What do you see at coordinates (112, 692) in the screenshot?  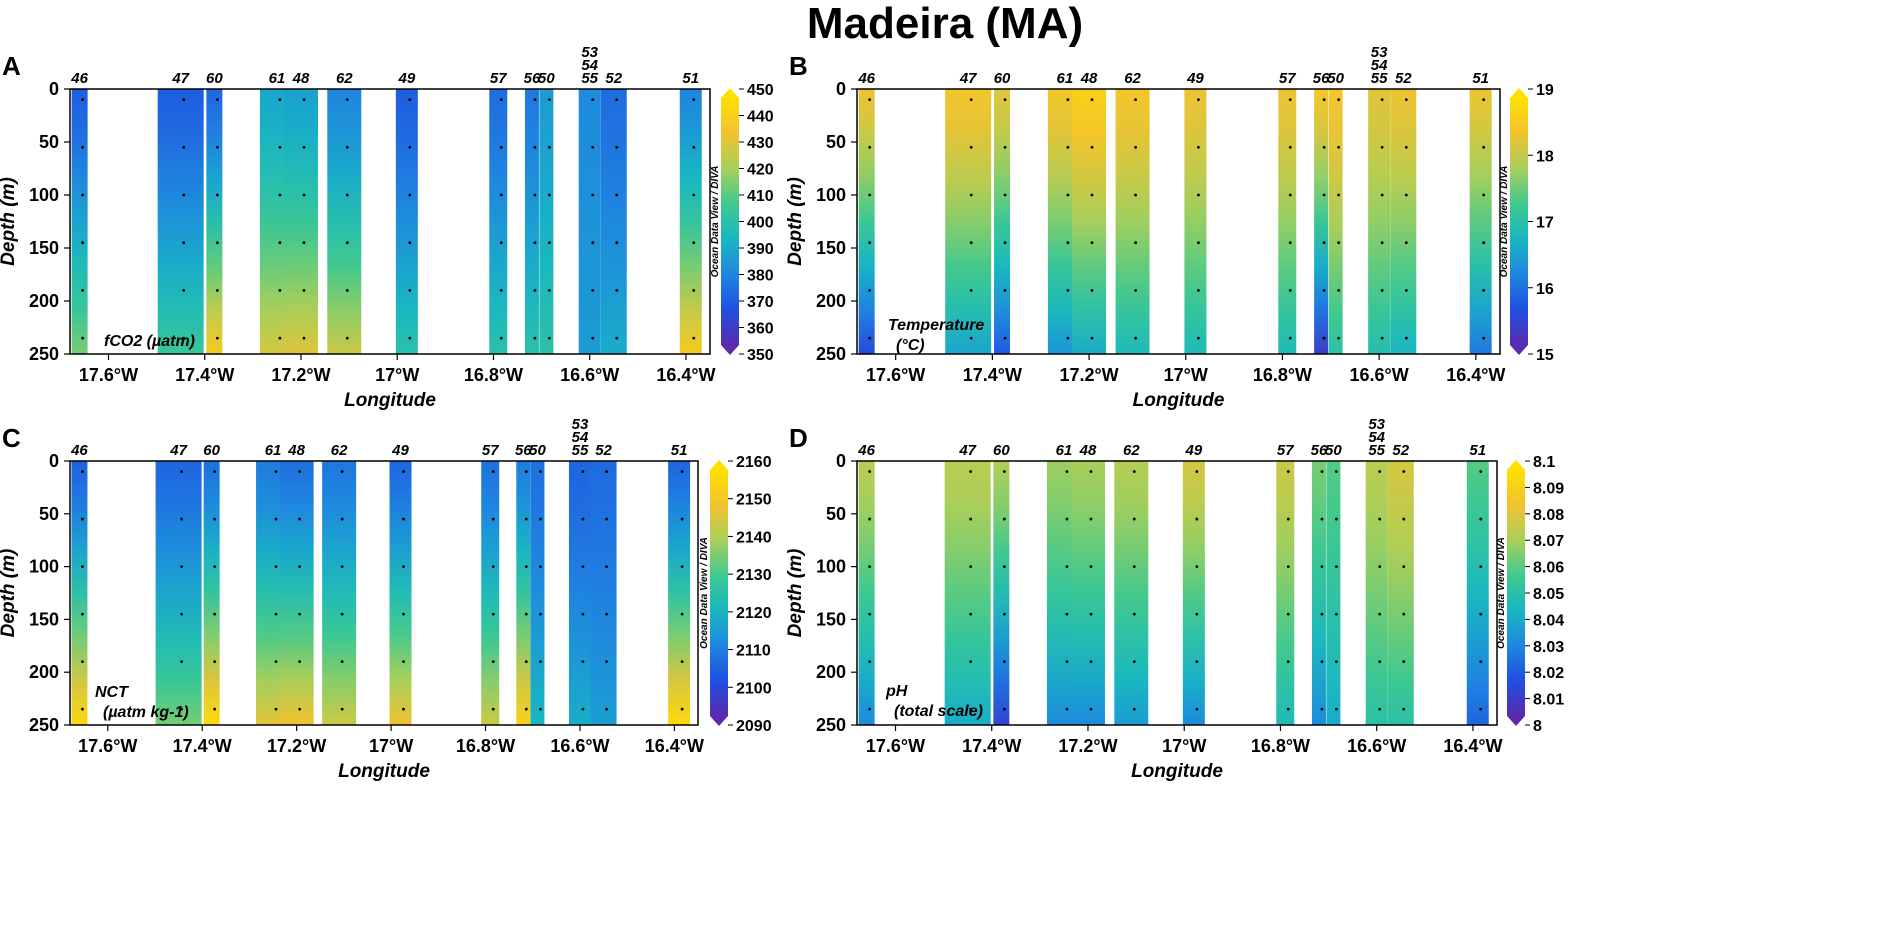 I see `variable-label: NCT` at bounding box center [112, 692].